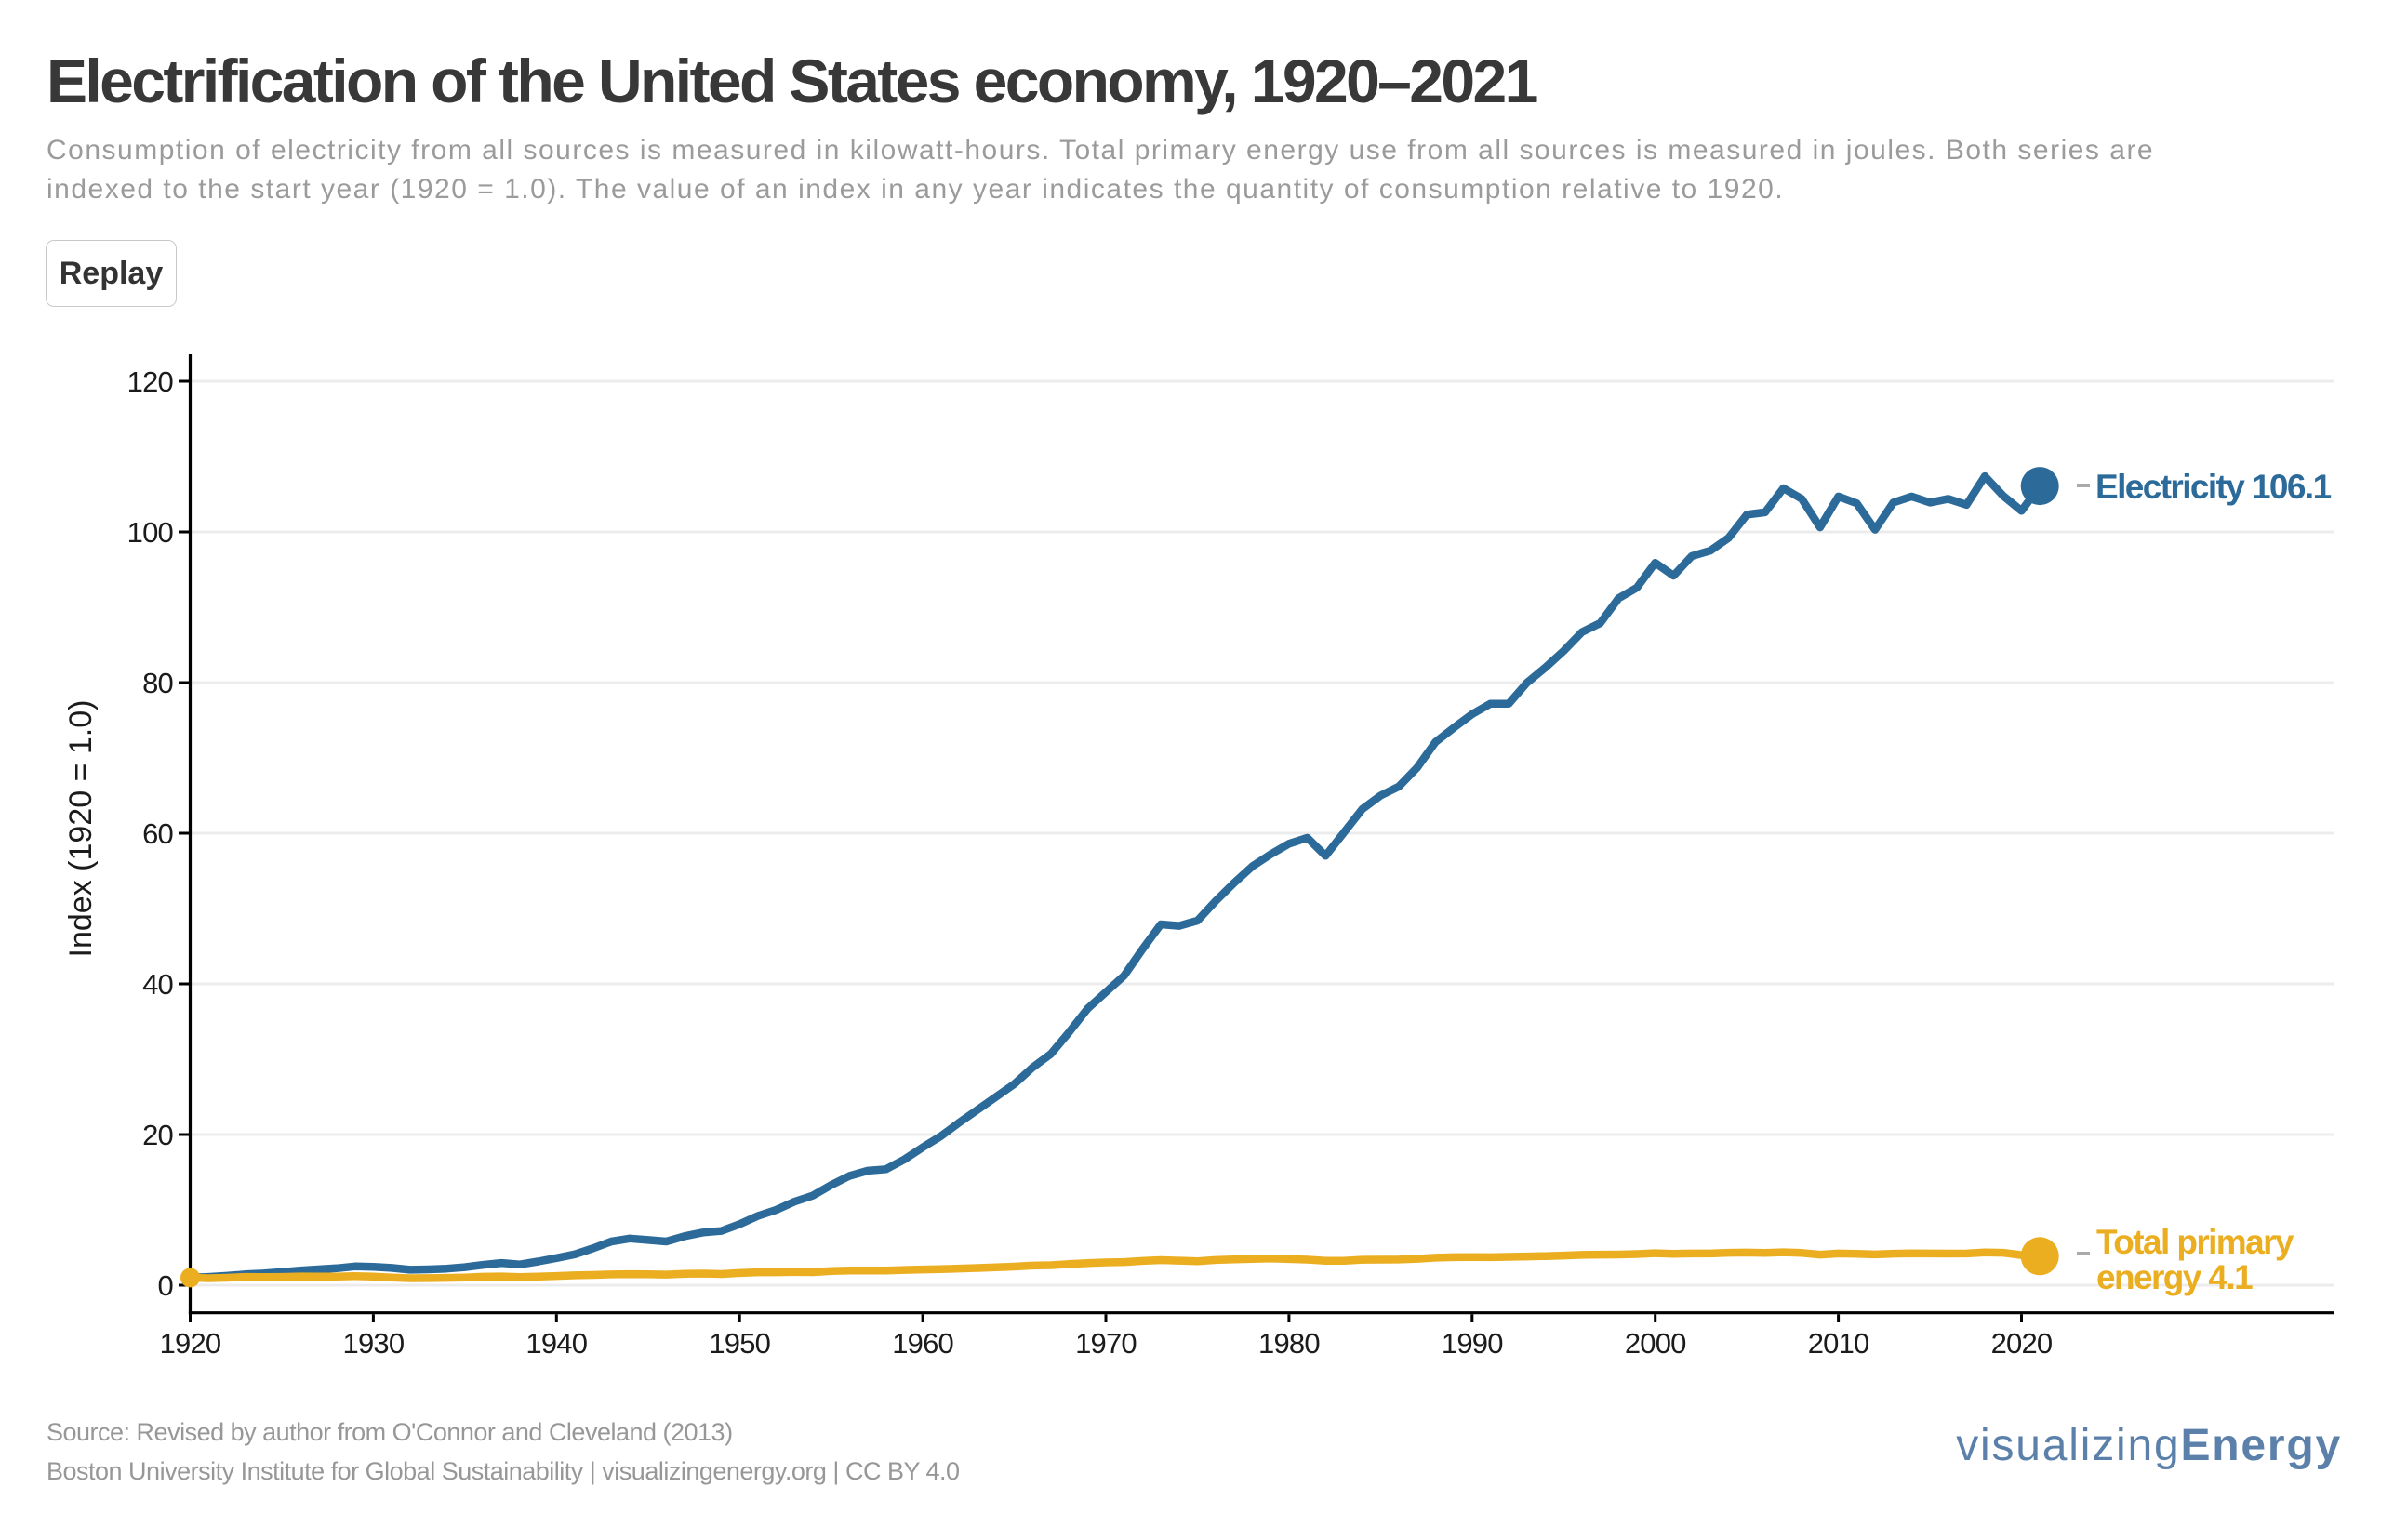  What do you see at coordinates (157, 1135) in the screenshot?
I see `svg-text: 20` at bounding box center [157, 1135].